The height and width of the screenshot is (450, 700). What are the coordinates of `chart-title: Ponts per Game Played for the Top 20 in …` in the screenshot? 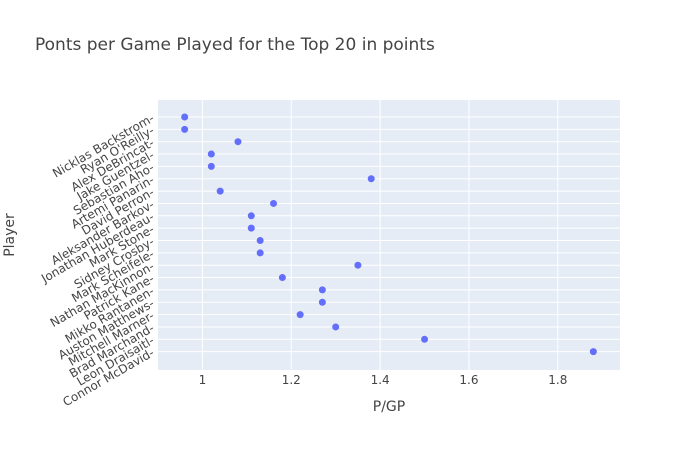 It's located at (235, 45).